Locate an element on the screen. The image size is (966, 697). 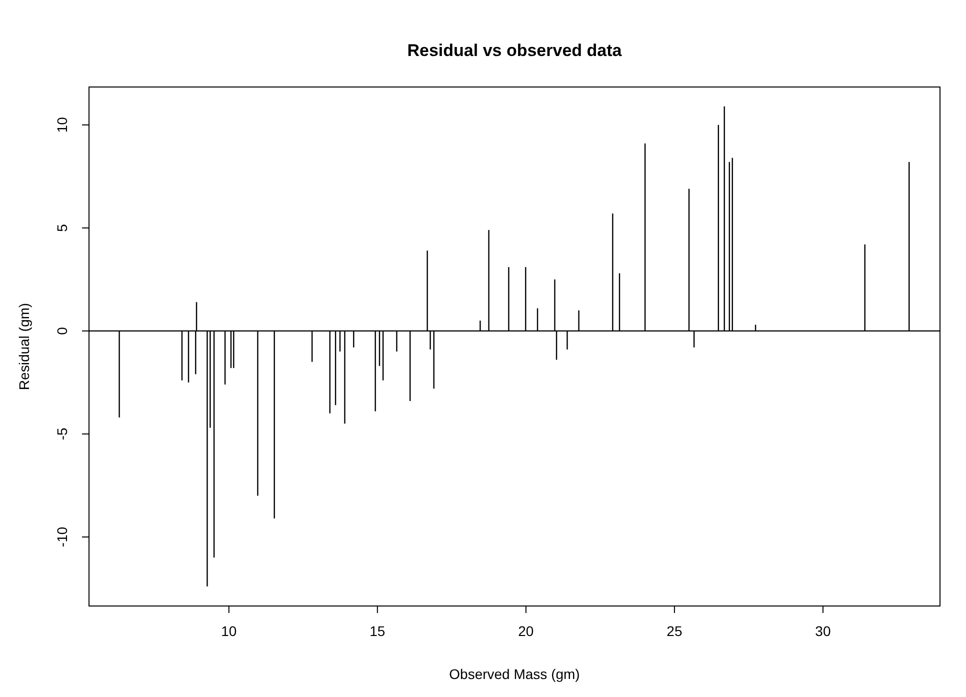
y-tick-label: 10 is located at coordinates (62, 124).